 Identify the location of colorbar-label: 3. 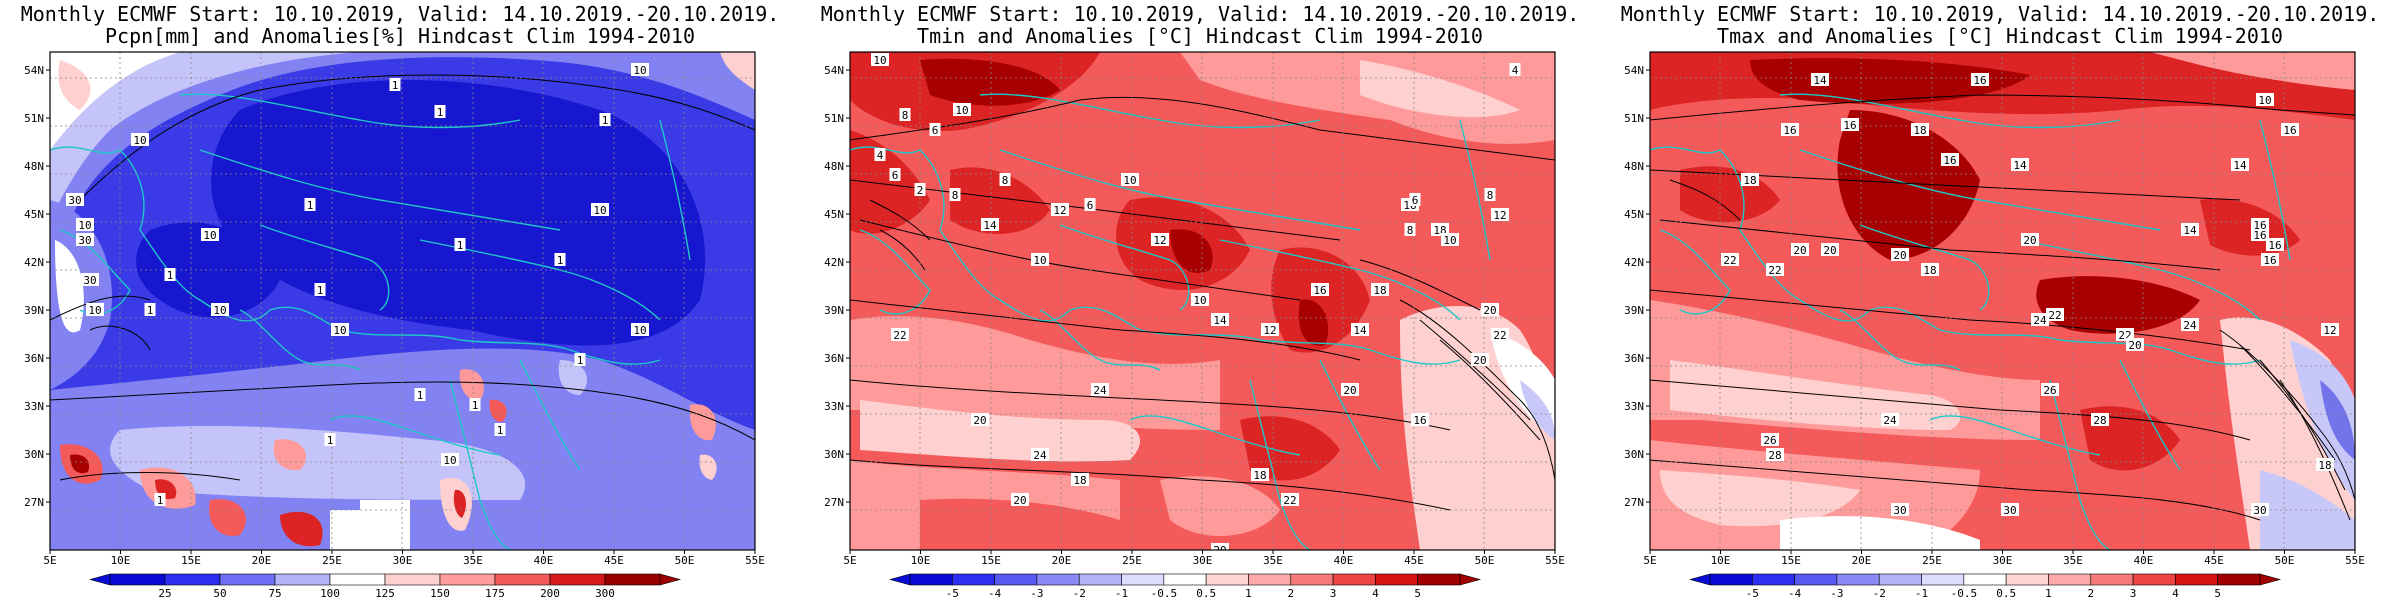
(2133, 593).